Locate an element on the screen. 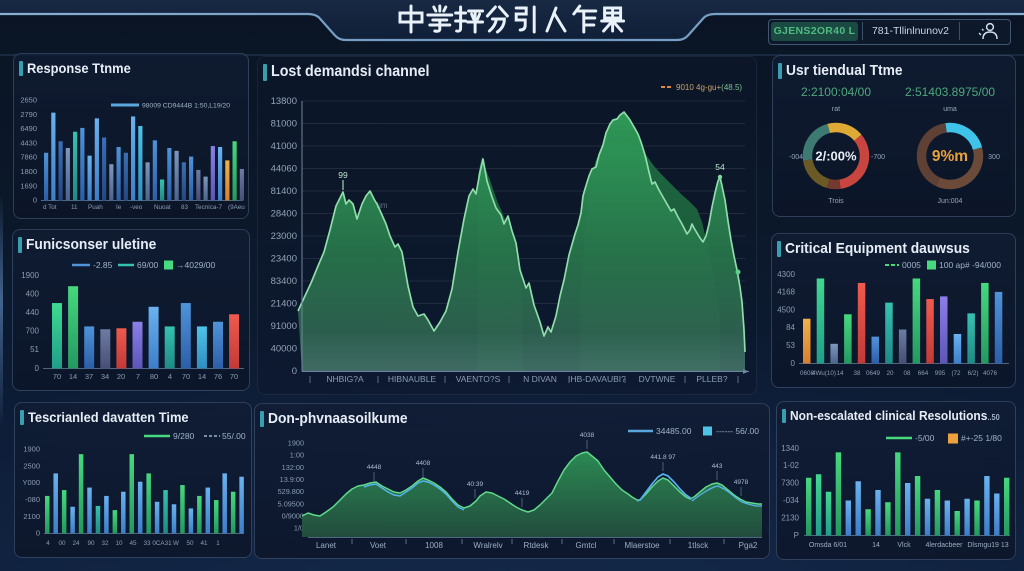  svg-text: 2/:00% is located at coordinates (836, 156).